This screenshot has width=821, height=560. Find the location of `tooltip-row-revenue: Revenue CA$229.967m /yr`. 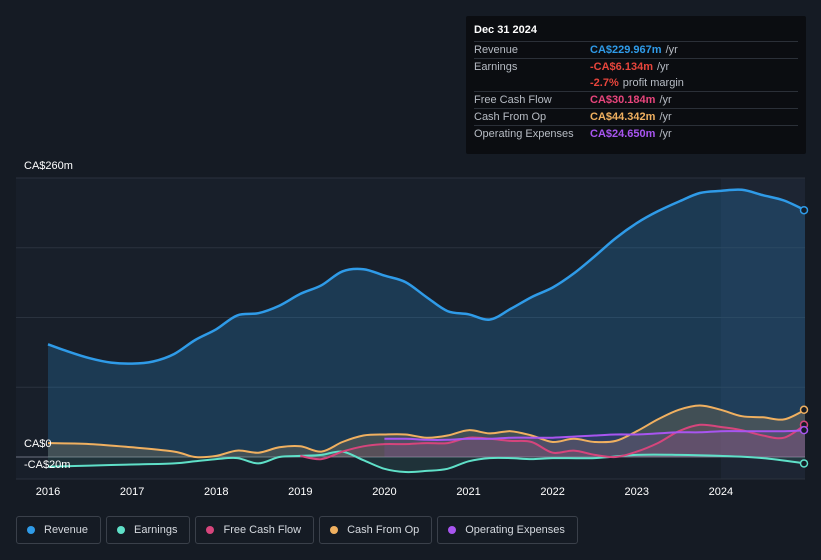

tooltip-row-revenue: Revenue CA$229.967m /yr is located at coordinates (636, 49).